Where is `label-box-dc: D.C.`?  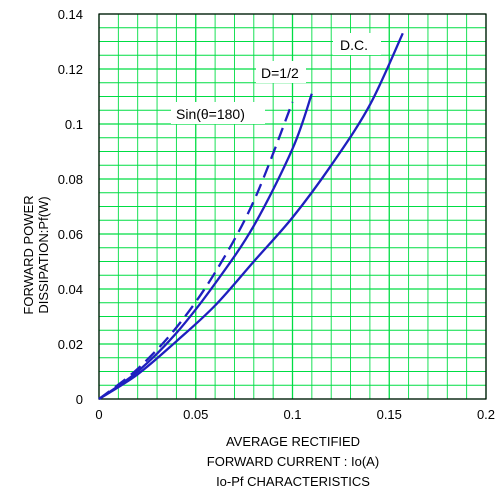 label-box-dc: D.C. is located at coordinates (357, 44).